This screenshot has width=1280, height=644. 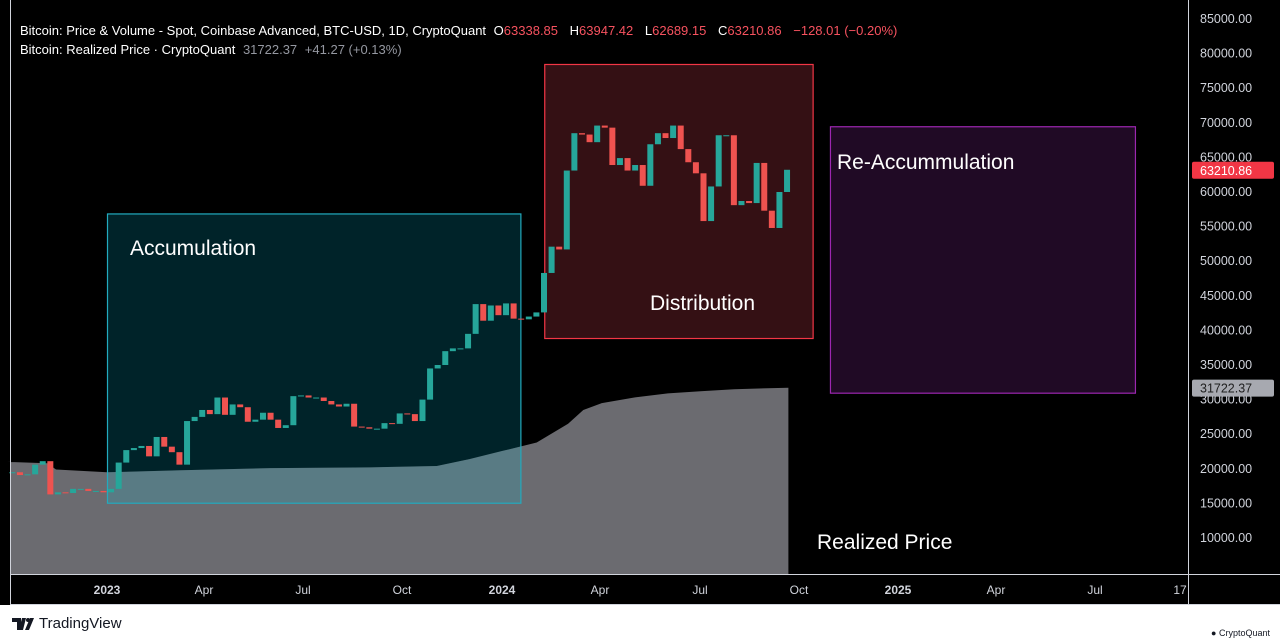 What do you see at coordinates (1226, 88) in the screenshot?
I see `y-tick-label: 75000.00` at bounding box center [1226, 88].